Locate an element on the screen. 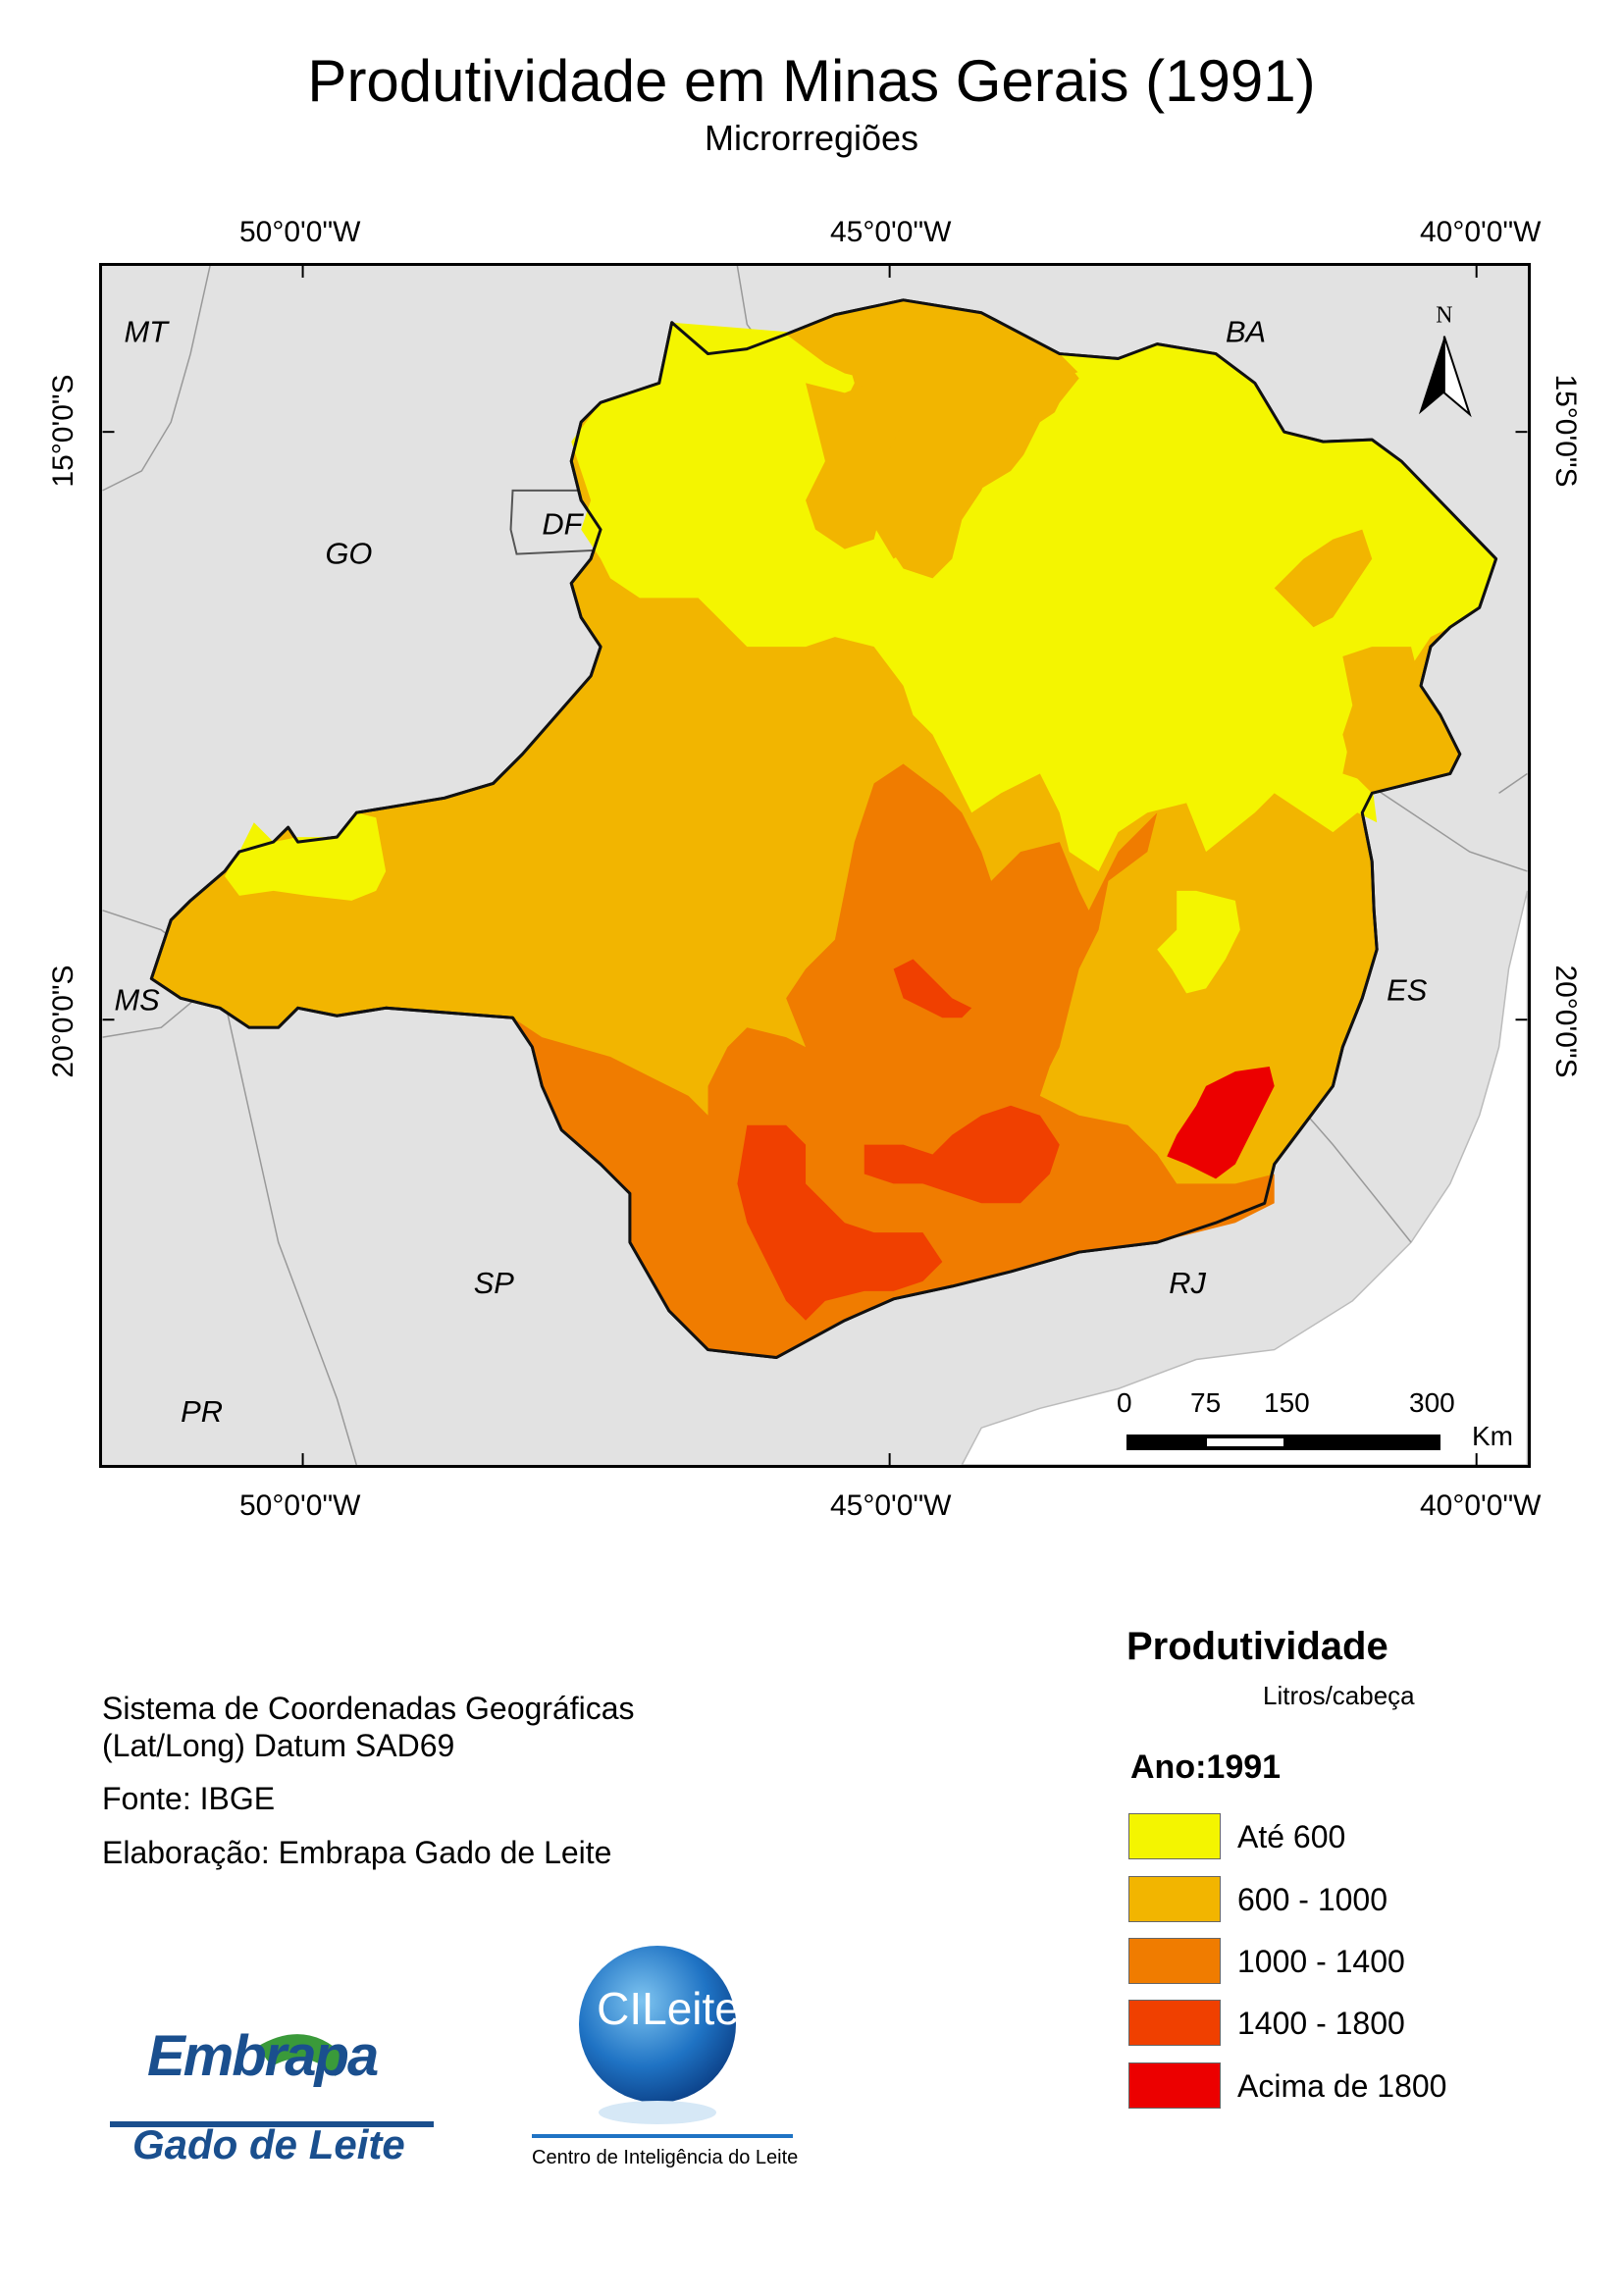  cileite-logo is located at coordinates (662, 2042).